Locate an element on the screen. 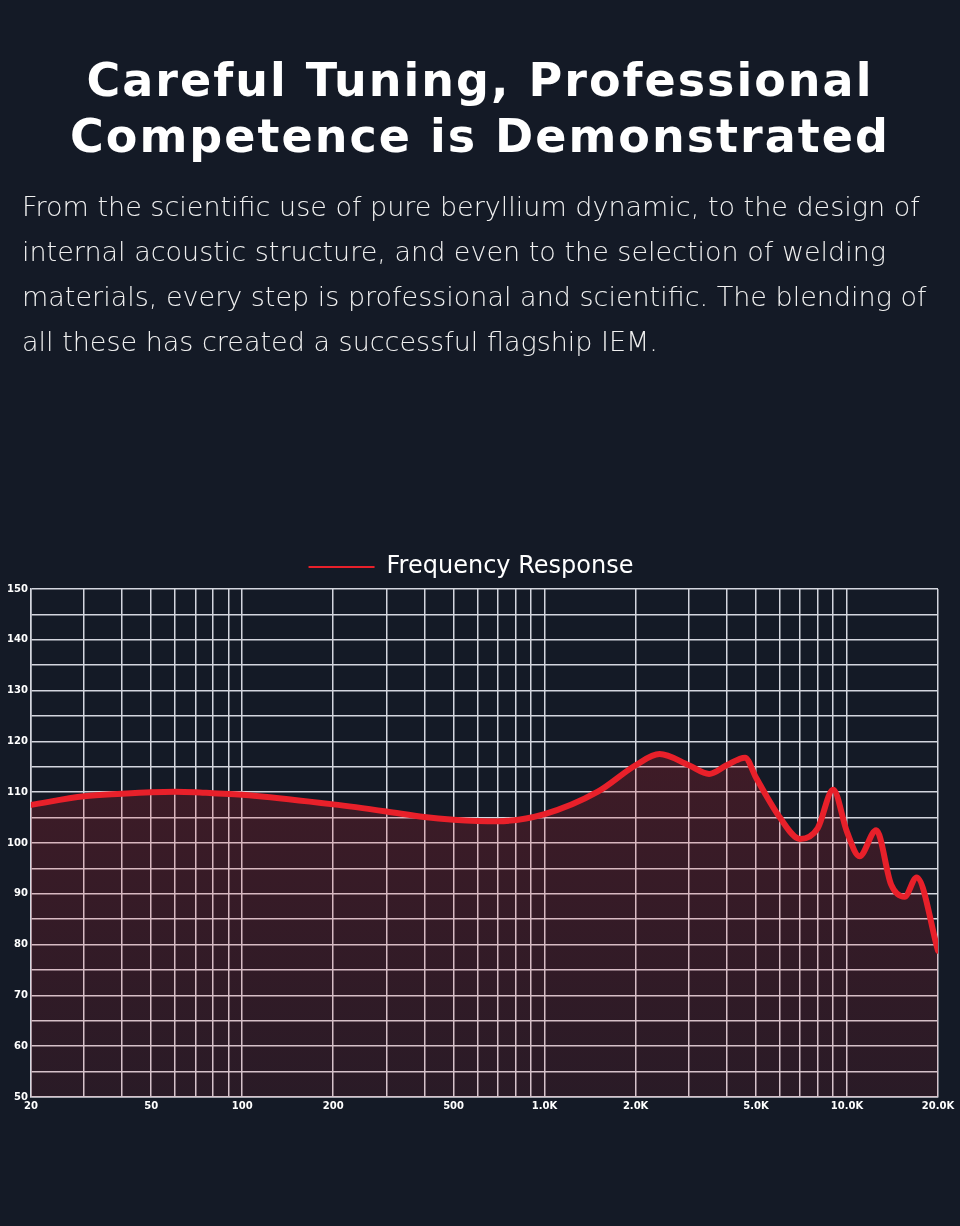 The height and width of the screenshot is (1226, 960). x-tick-label: 10.0K is located at coordinates (847, 1105).